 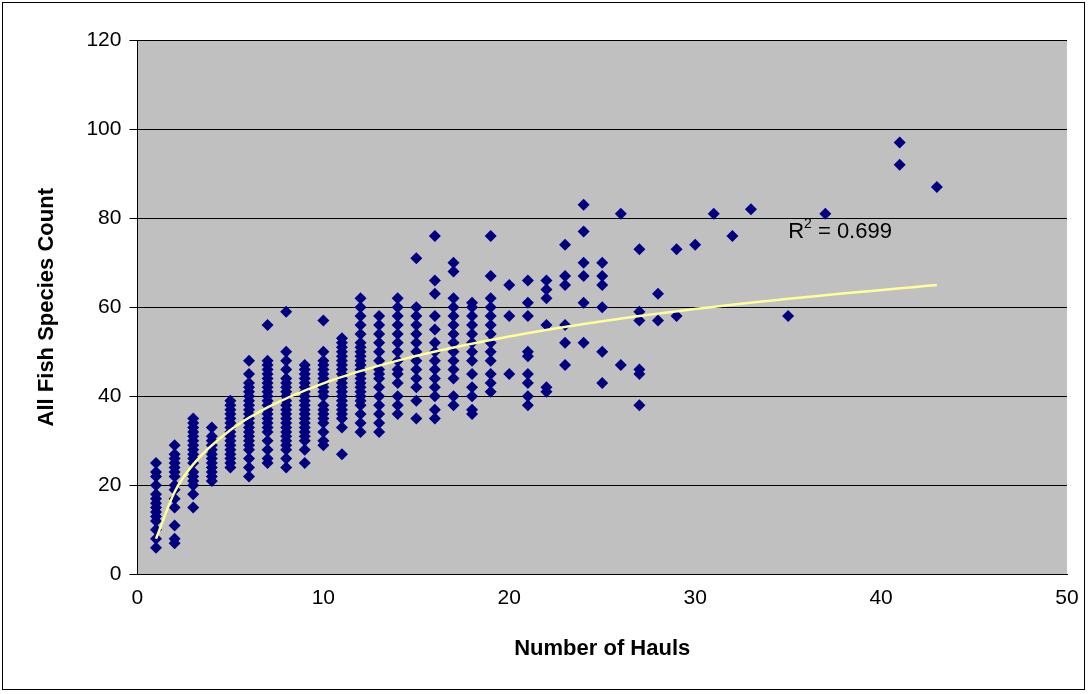 What do you see at coordinates (602, 647) in the screenshot?
I see `x-axis-title: Number of Hauls` at bounding box center [602, 647].